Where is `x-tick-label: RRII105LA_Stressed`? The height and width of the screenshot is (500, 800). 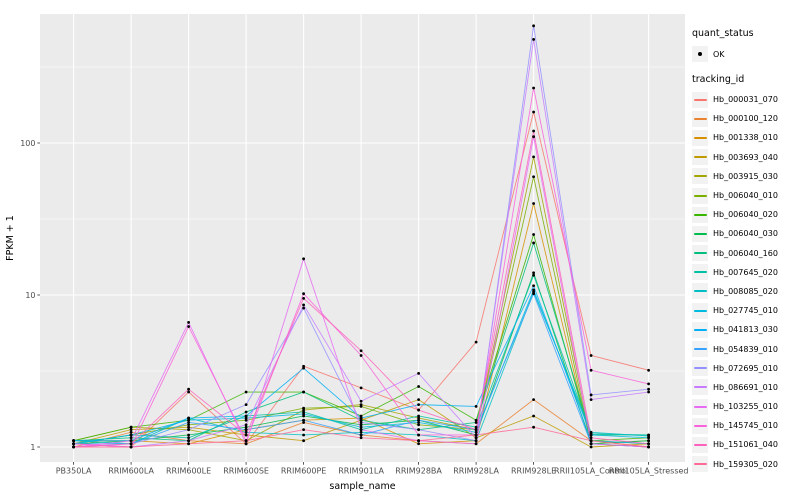
x-tick-label: RRII105LA_Stressed is located at coordinates (649, 471).